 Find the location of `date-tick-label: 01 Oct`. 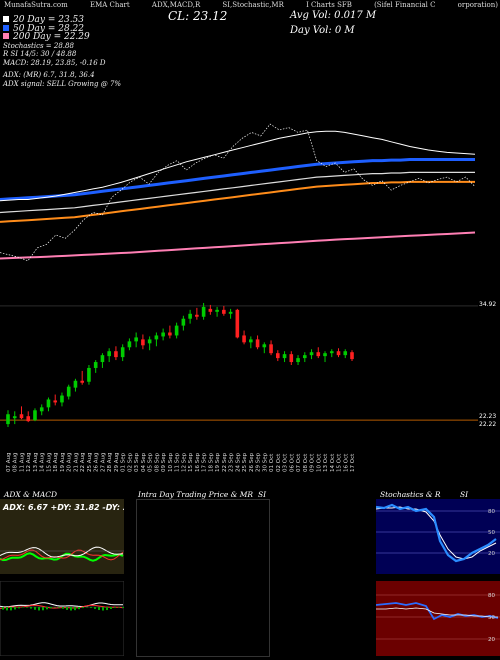

date-tick-label: 01 Oct is located at coordinates (272, 462).